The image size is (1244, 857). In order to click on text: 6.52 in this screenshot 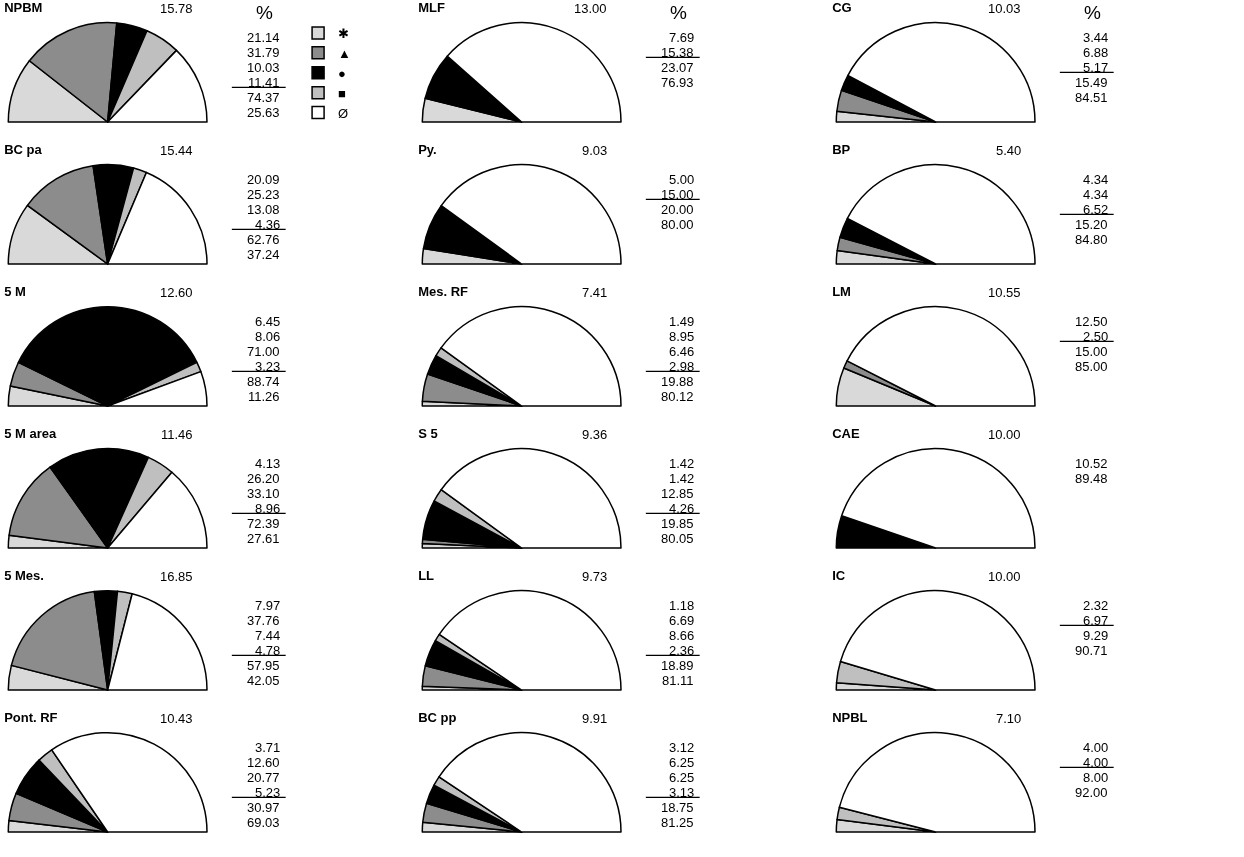, I will do `click(1096, 209)`.